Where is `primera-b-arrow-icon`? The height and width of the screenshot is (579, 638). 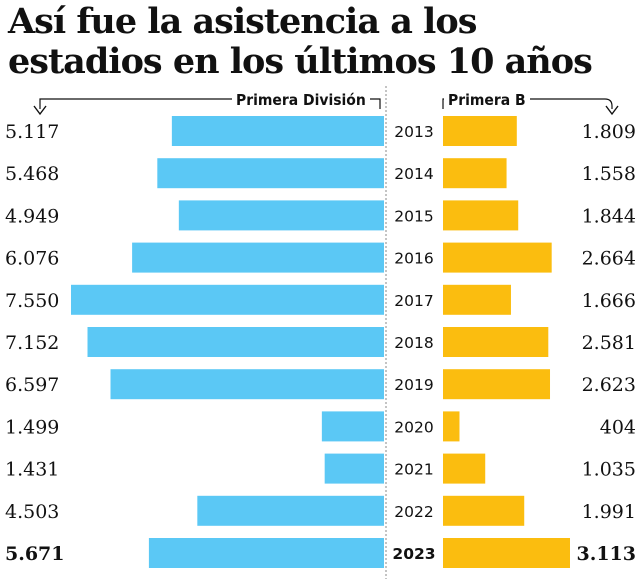 primera-b-arrow-icon is located at coordinates (612, 110).